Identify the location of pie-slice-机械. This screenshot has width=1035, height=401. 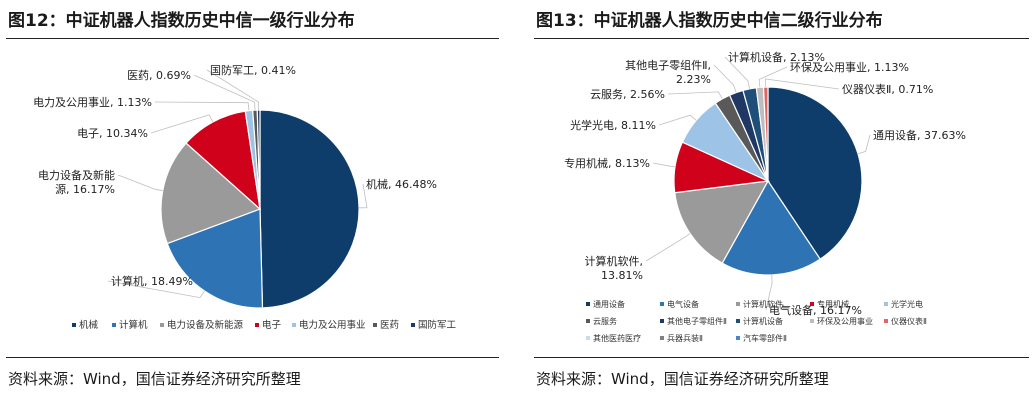
(309, 209).